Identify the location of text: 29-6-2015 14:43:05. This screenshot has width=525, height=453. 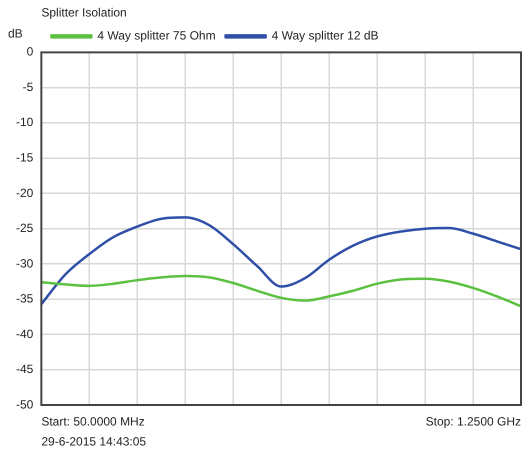
(93, 441).